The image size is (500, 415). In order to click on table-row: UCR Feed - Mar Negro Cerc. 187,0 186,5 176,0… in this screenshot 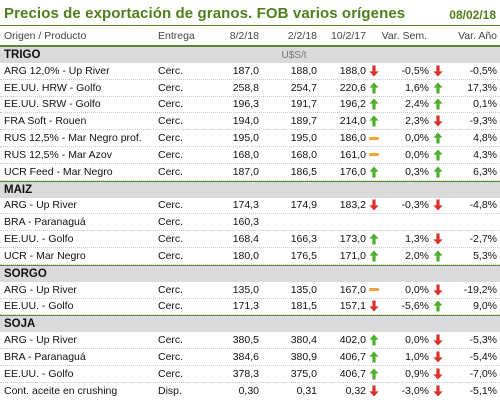, I will do `click(250, 172)`.